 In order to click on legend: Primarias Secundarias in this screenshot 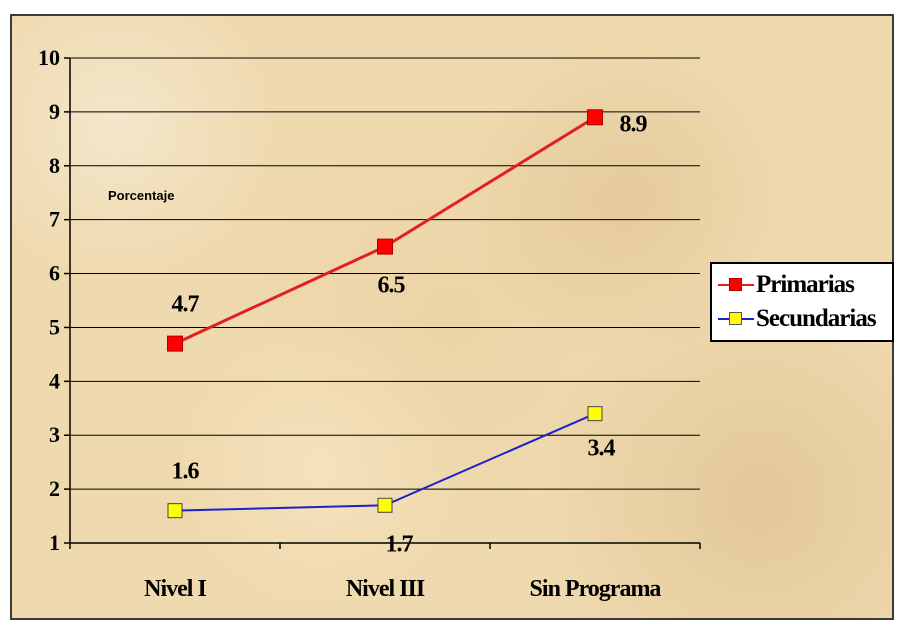, I will do `click(802, 302)`.